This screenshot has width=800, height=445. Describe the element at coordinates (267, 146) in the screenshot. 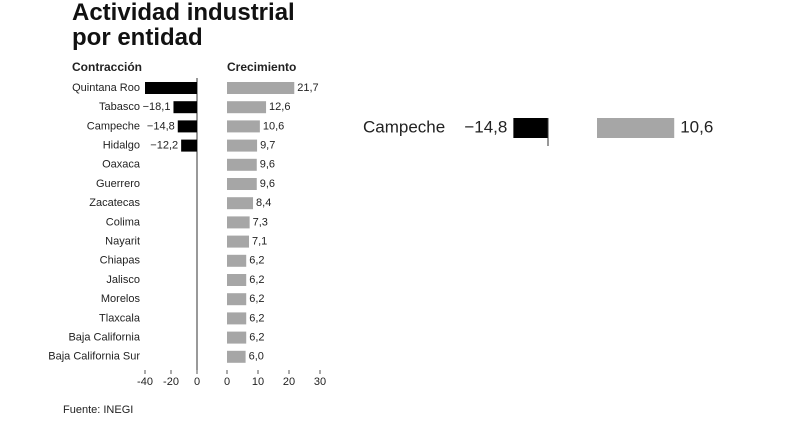

I see `value-label: 9,7` at that location.